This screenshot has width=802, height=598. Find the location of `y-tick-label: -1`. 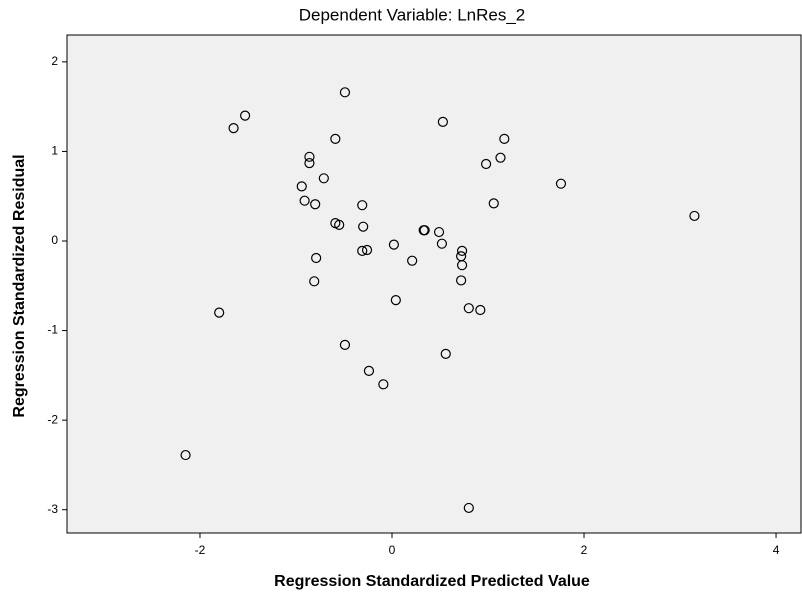

y-tick-label: -1 is located at coordinates (52, 330).